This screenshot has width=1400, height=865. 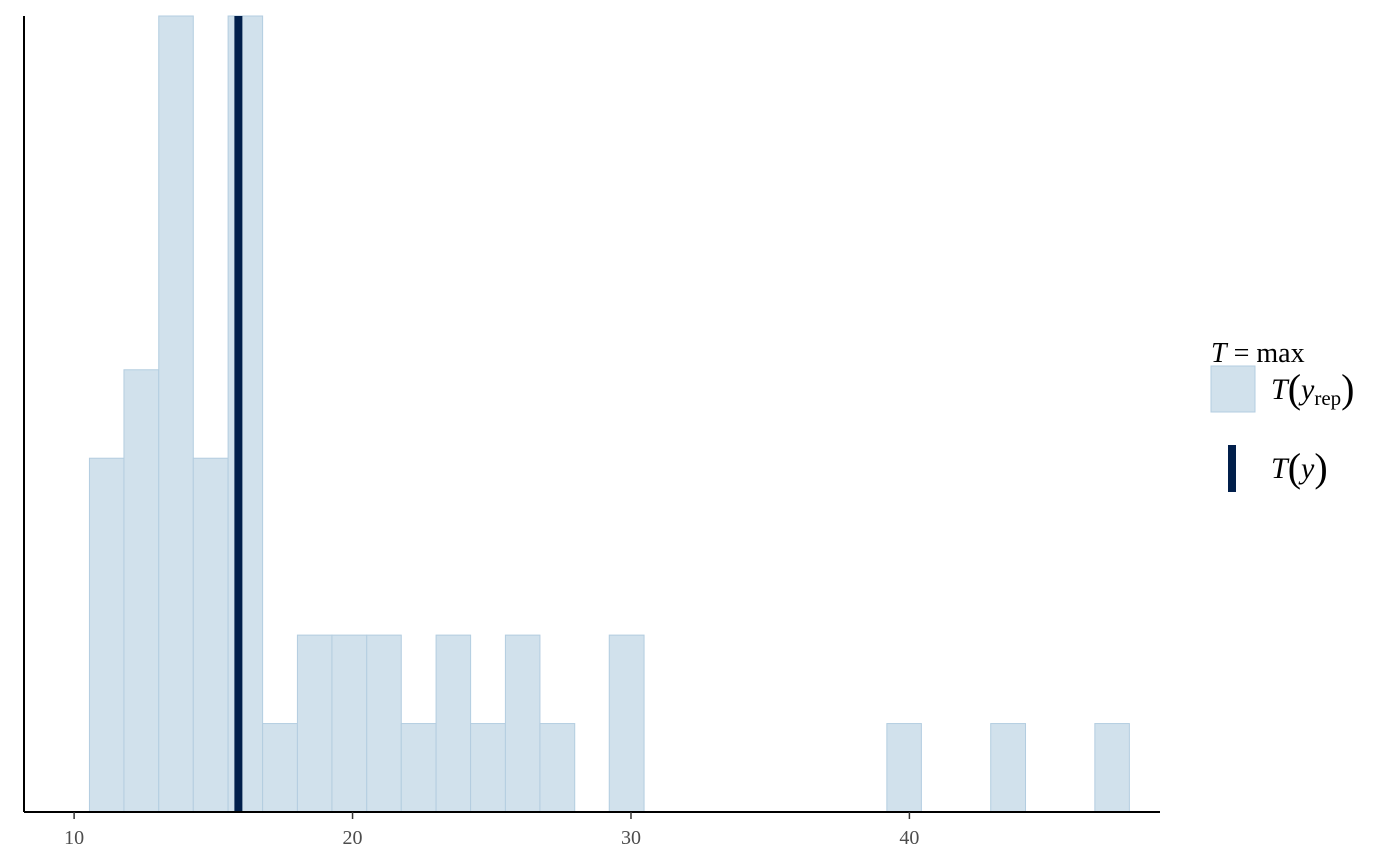 What do you see at coordinates (1282, 415) in the screenshot?
I see `legend: T = max T(yrep) T(y)` at bounding box center [1282, 415].